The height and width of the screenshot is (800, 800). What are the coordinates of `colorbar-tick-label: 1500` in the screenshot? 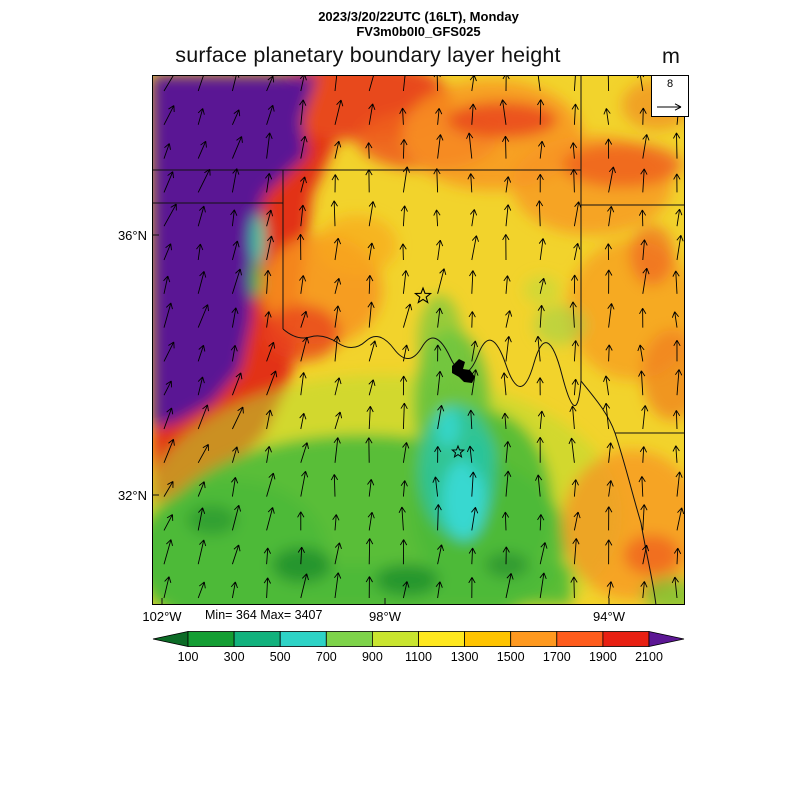 It's located at (510, 657).